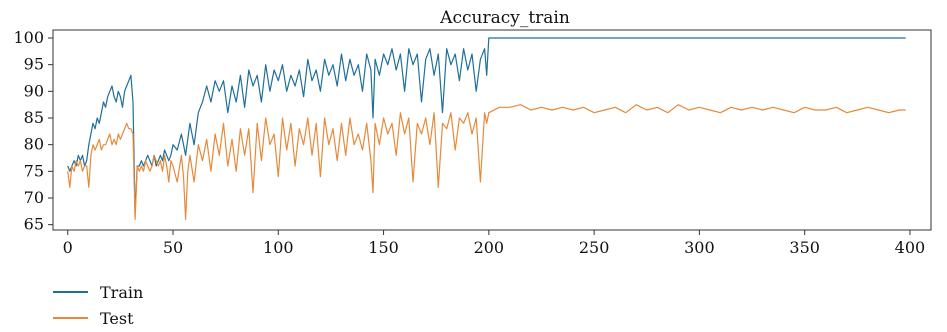  Describe the element at coordinates (34, 224) in the screenshot. I see `y-tick-label: 65` at that location.